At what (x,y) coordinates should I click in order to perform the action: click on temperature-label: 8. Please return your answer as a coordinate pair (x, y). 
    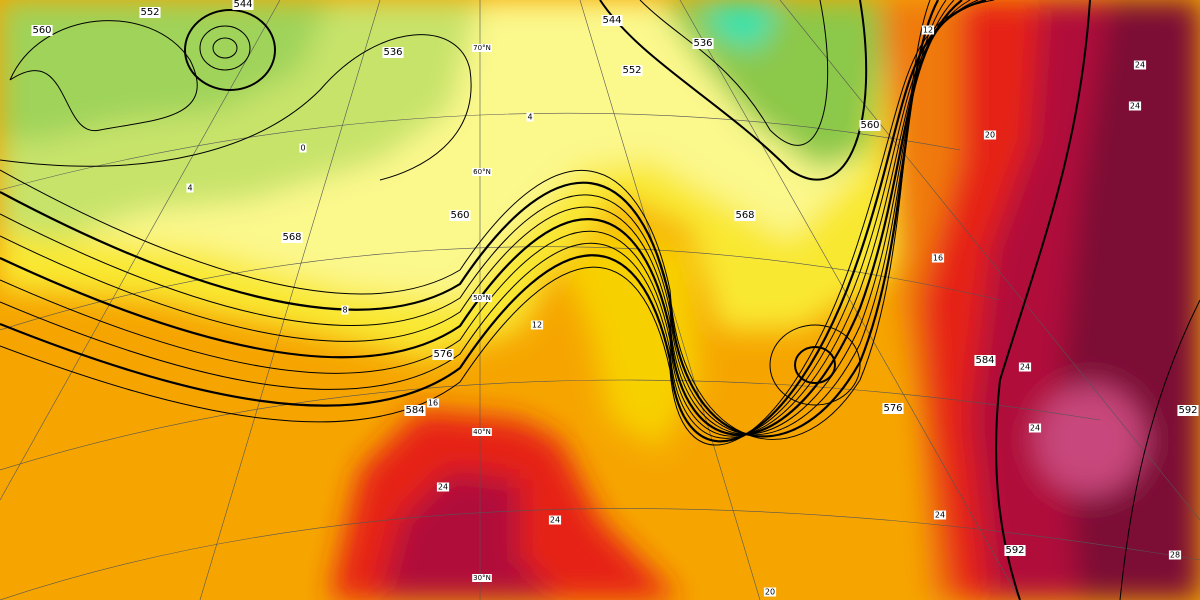
    Looking at the image, I should click on (344, 310).